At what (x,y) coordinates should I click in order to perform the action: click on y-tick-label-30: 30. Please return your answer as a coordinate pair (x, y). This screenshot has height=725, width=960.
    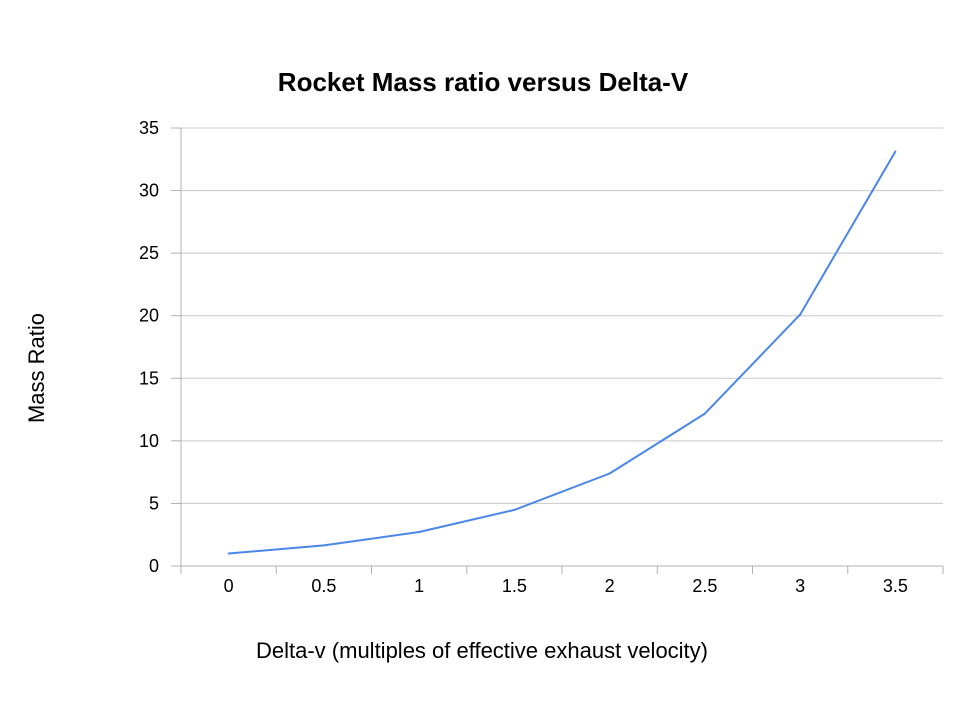
    Looking at the image, I should click on (149, 191).